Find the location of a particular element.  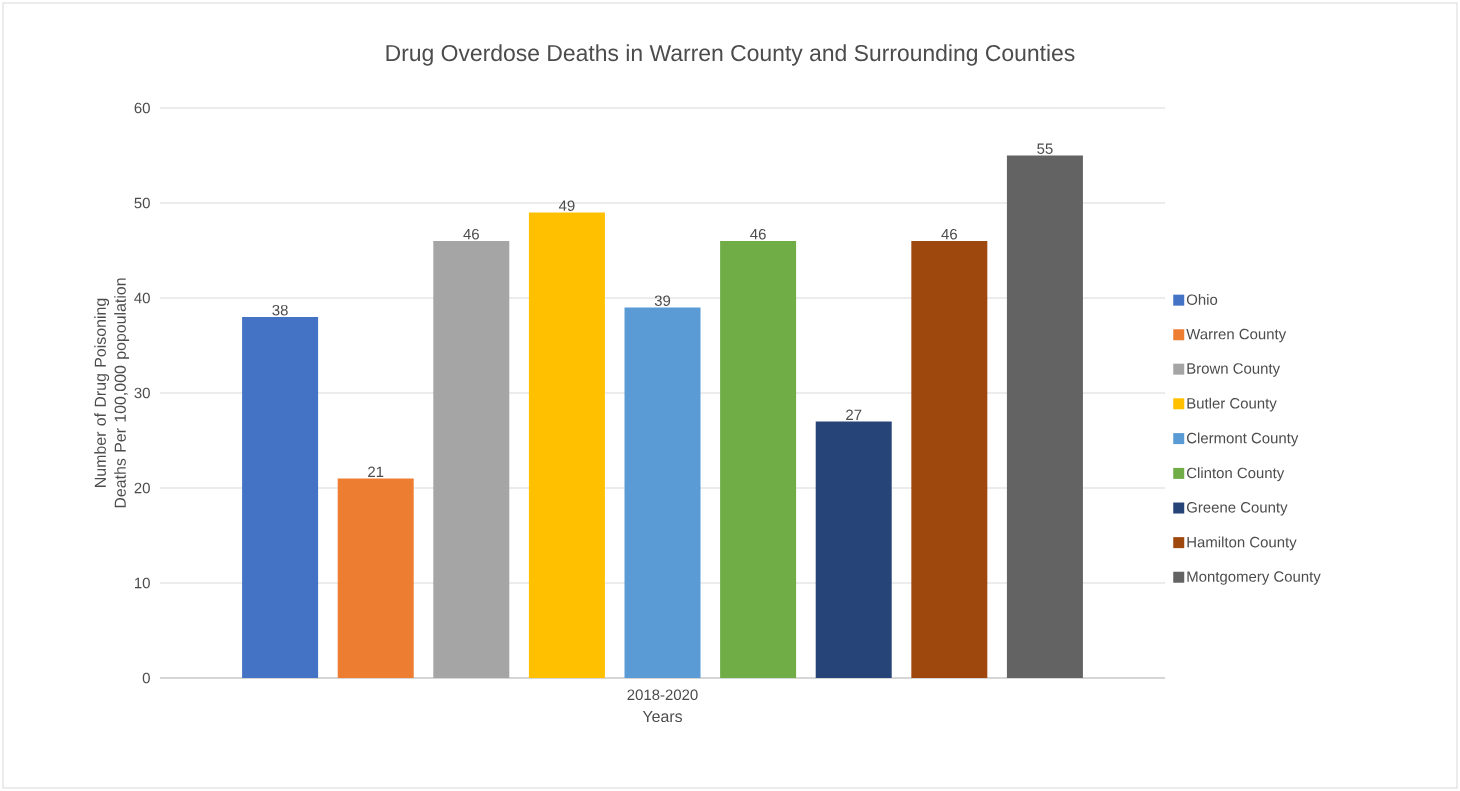

data-label: 38 is located at coordinates (280, 310).